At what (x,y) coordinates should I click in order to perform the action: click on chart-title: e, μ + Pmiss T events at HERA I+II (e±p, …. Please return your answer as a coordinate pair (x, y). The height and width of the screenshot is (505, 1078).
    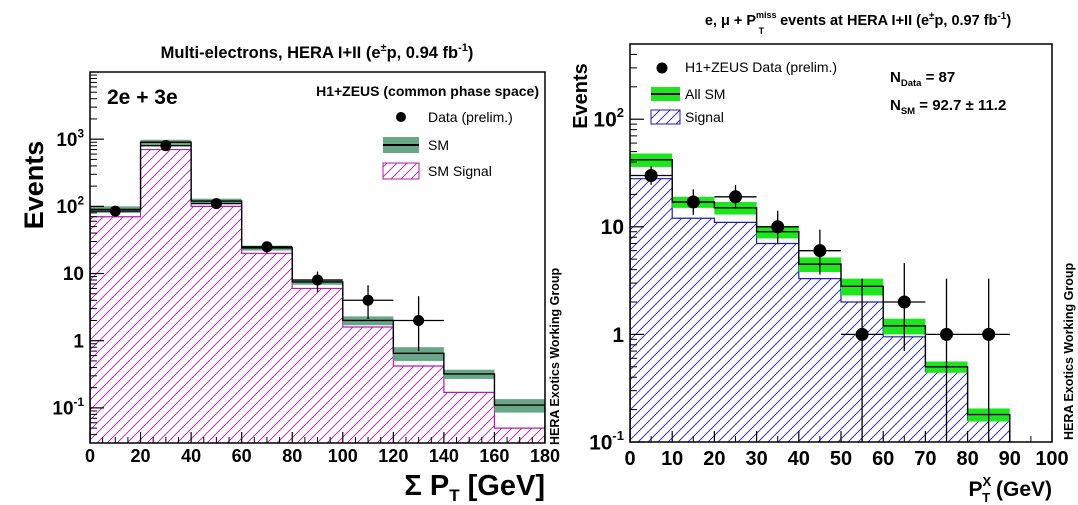
    Looking at the image, I should click on (858, 23).